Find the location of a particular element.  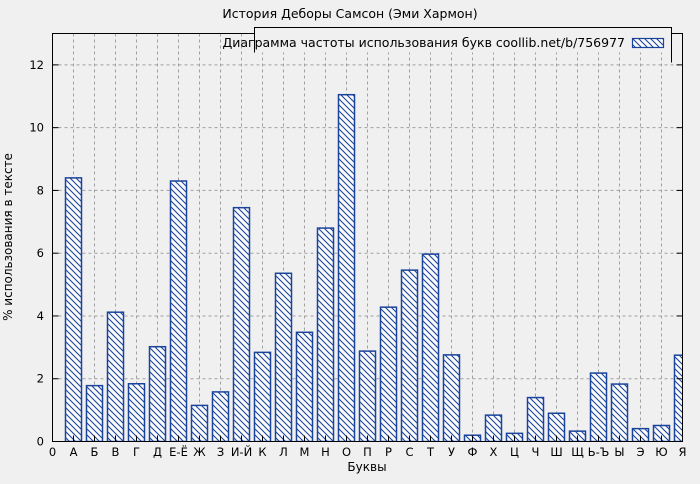

x-tick-label: Ю is located at coordinates (661, 452).